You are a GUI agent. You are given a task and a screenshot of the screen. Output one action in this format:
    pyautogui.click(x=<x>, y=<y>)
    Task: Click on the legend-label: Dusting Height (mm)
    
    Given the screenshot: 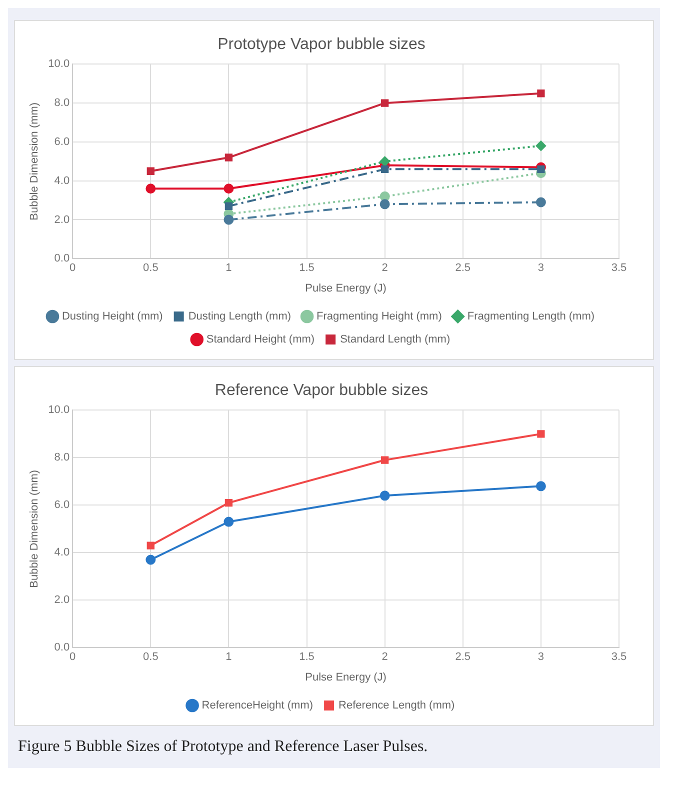 What is the action you would take?
    pyautogui.click(x=112, y=316)
    